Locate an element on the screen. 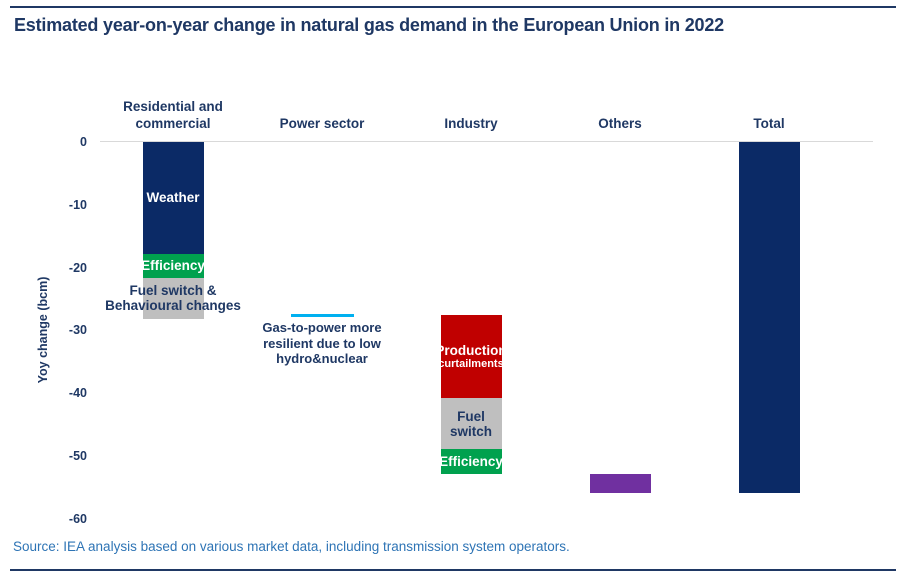 This screenshot has height=583, width=904. category-label: Residential and commercial is located at coordinates (173, 115).